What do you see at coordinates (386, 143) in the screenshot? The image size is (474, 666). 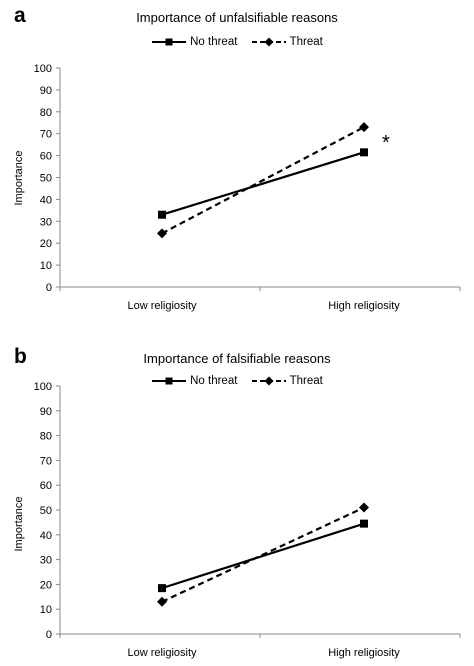 I see `significance-annotation: *` at bounding box center [386, 143].